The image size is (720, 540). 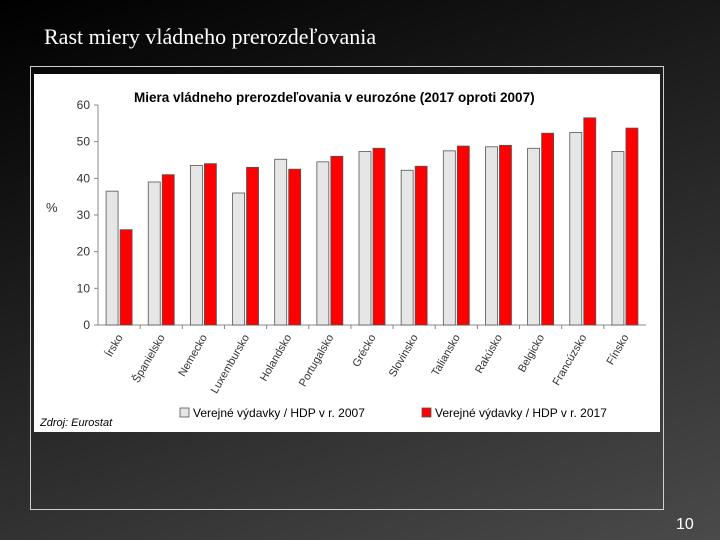 What do you see at coordinates (84, 105) in the screenshot?
I see `y-tick-label: 60` at bounding box center [84, 105].